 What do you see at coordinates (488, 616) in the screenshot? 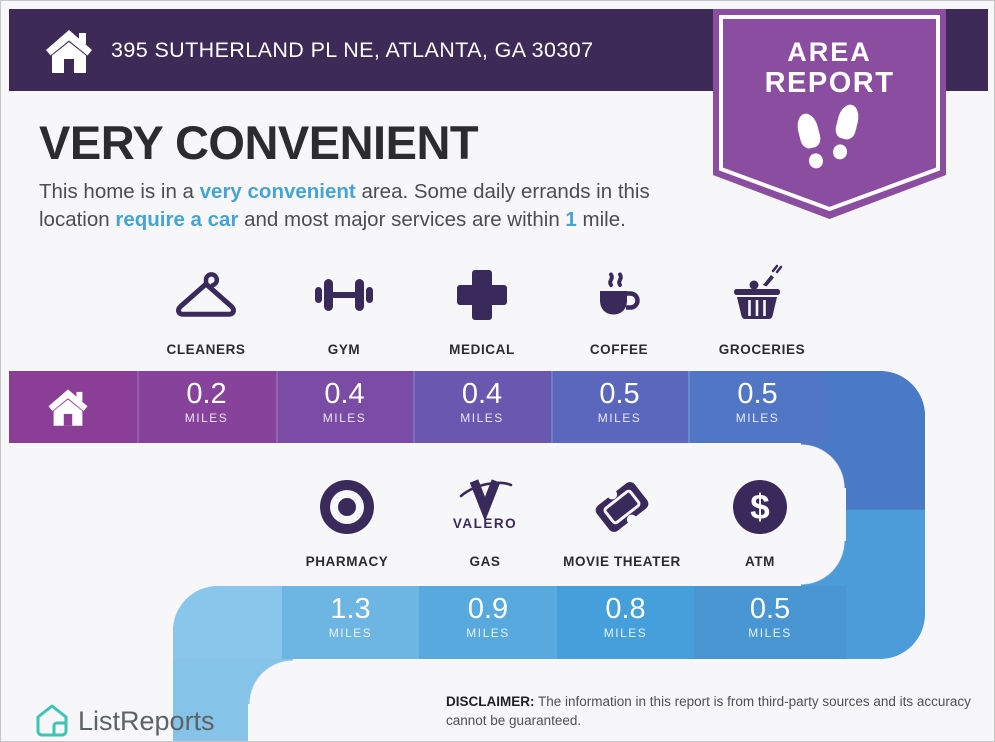
I see `distance-cell-gas: 0.9 MILES` at bounding box center [488, 616].